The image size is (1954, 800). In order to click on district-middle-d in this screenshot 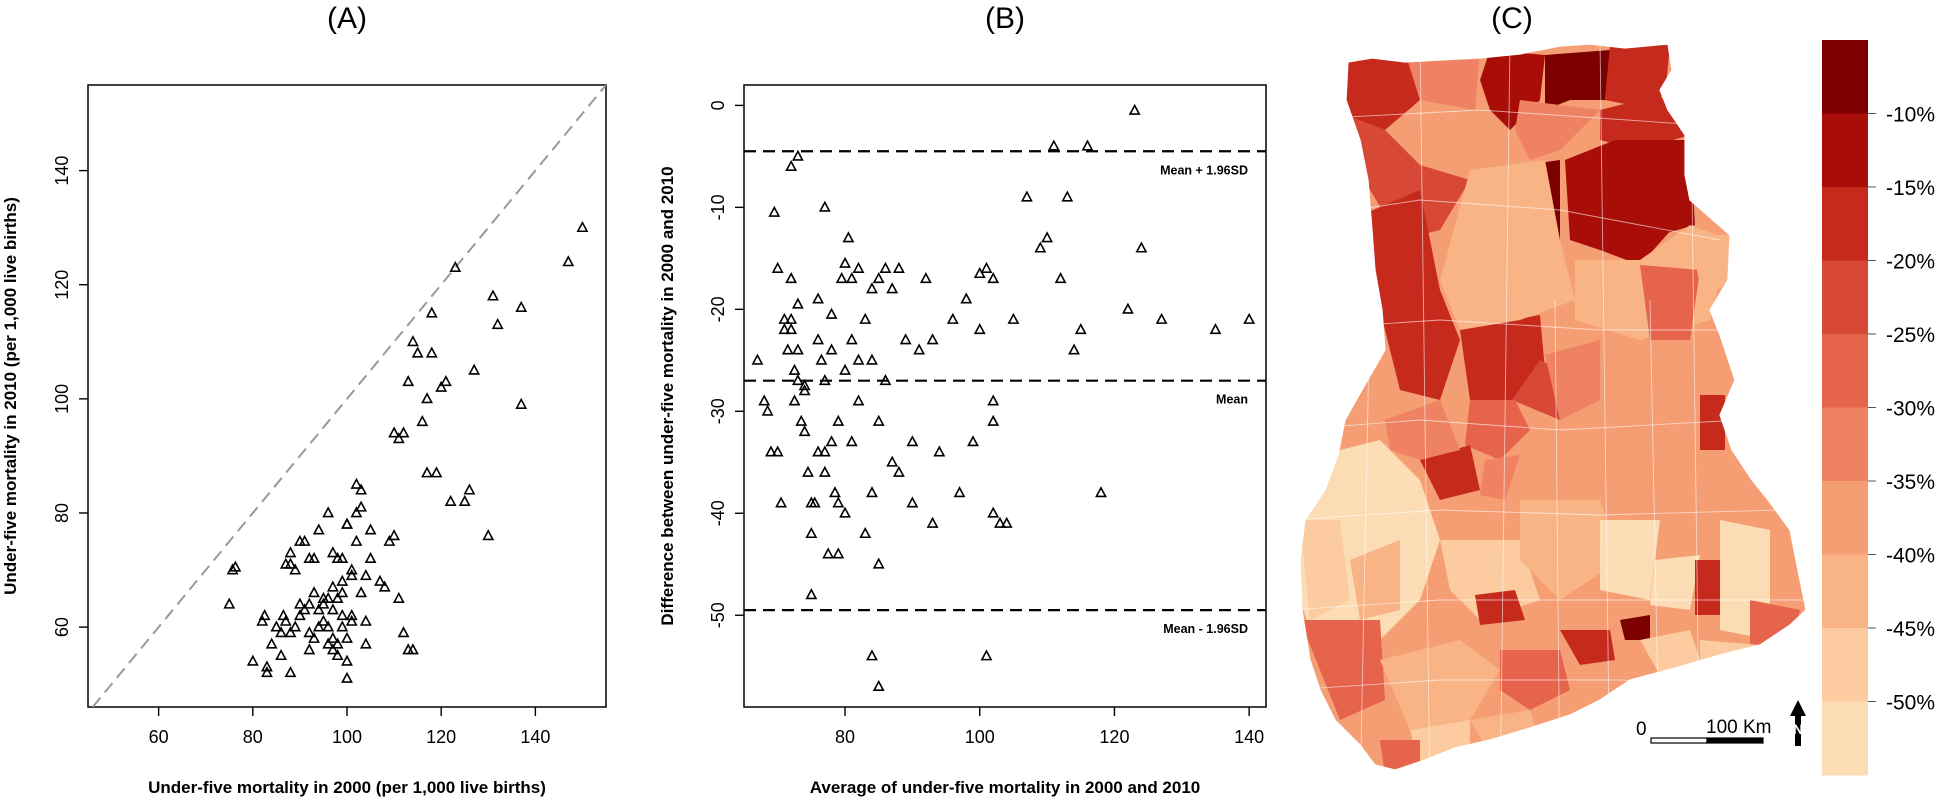, I will do `click(1450, 472)`.